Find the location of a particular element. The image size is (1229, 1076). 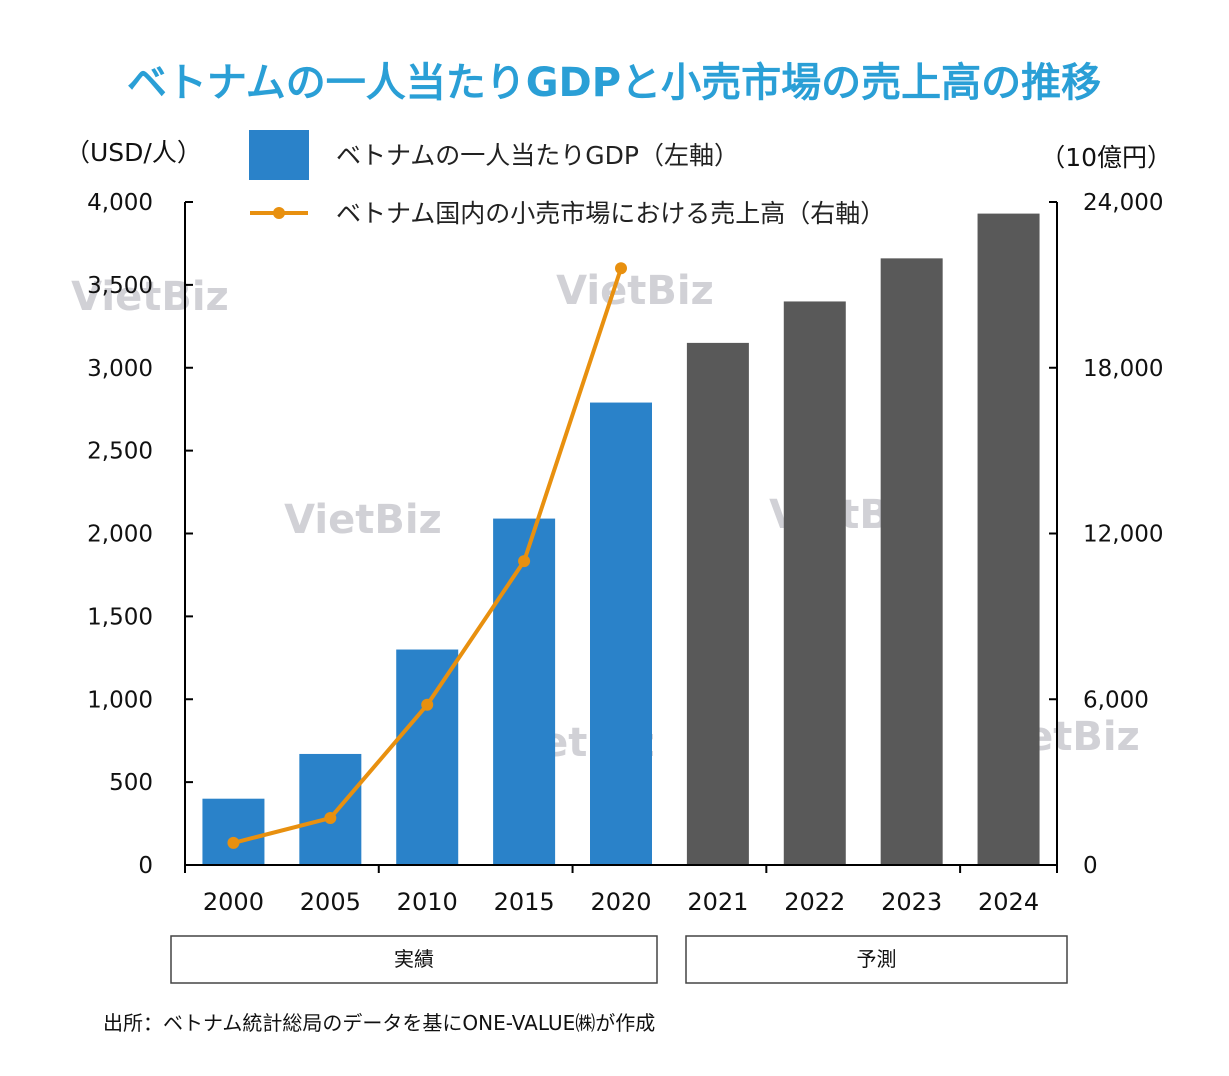

legend-label-gdp: ベトナムの一人当たりGDP（左軸） is located at coordinates (537, 155).